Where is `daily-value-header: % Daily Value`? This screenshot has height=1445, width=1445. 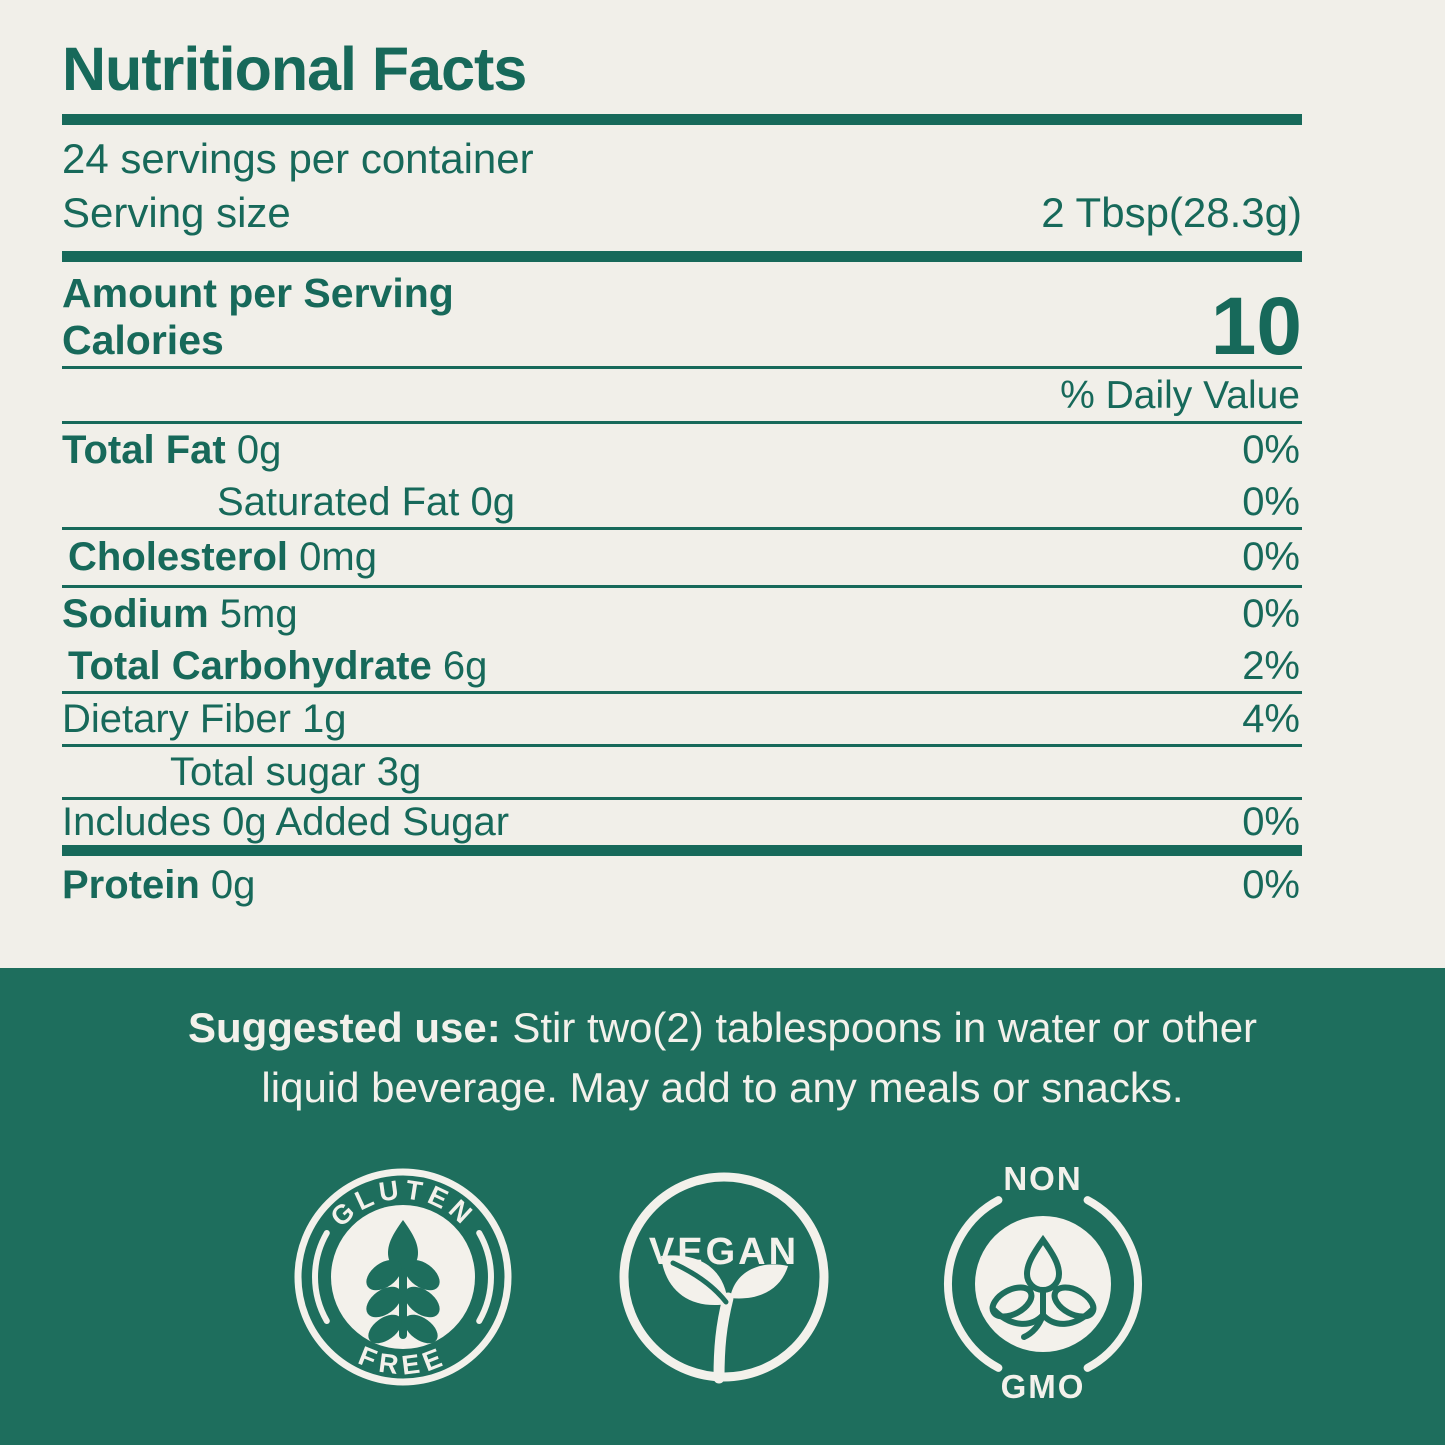
daily-value-header: % Daily Value is located at coordinates (682, 396).